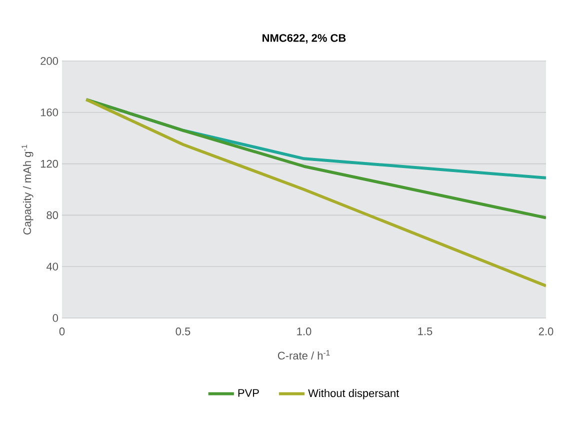 The image size is (568, 428). I want to click on x-axis-title: C-rate / h$^{-1}$, so click(304, 355).